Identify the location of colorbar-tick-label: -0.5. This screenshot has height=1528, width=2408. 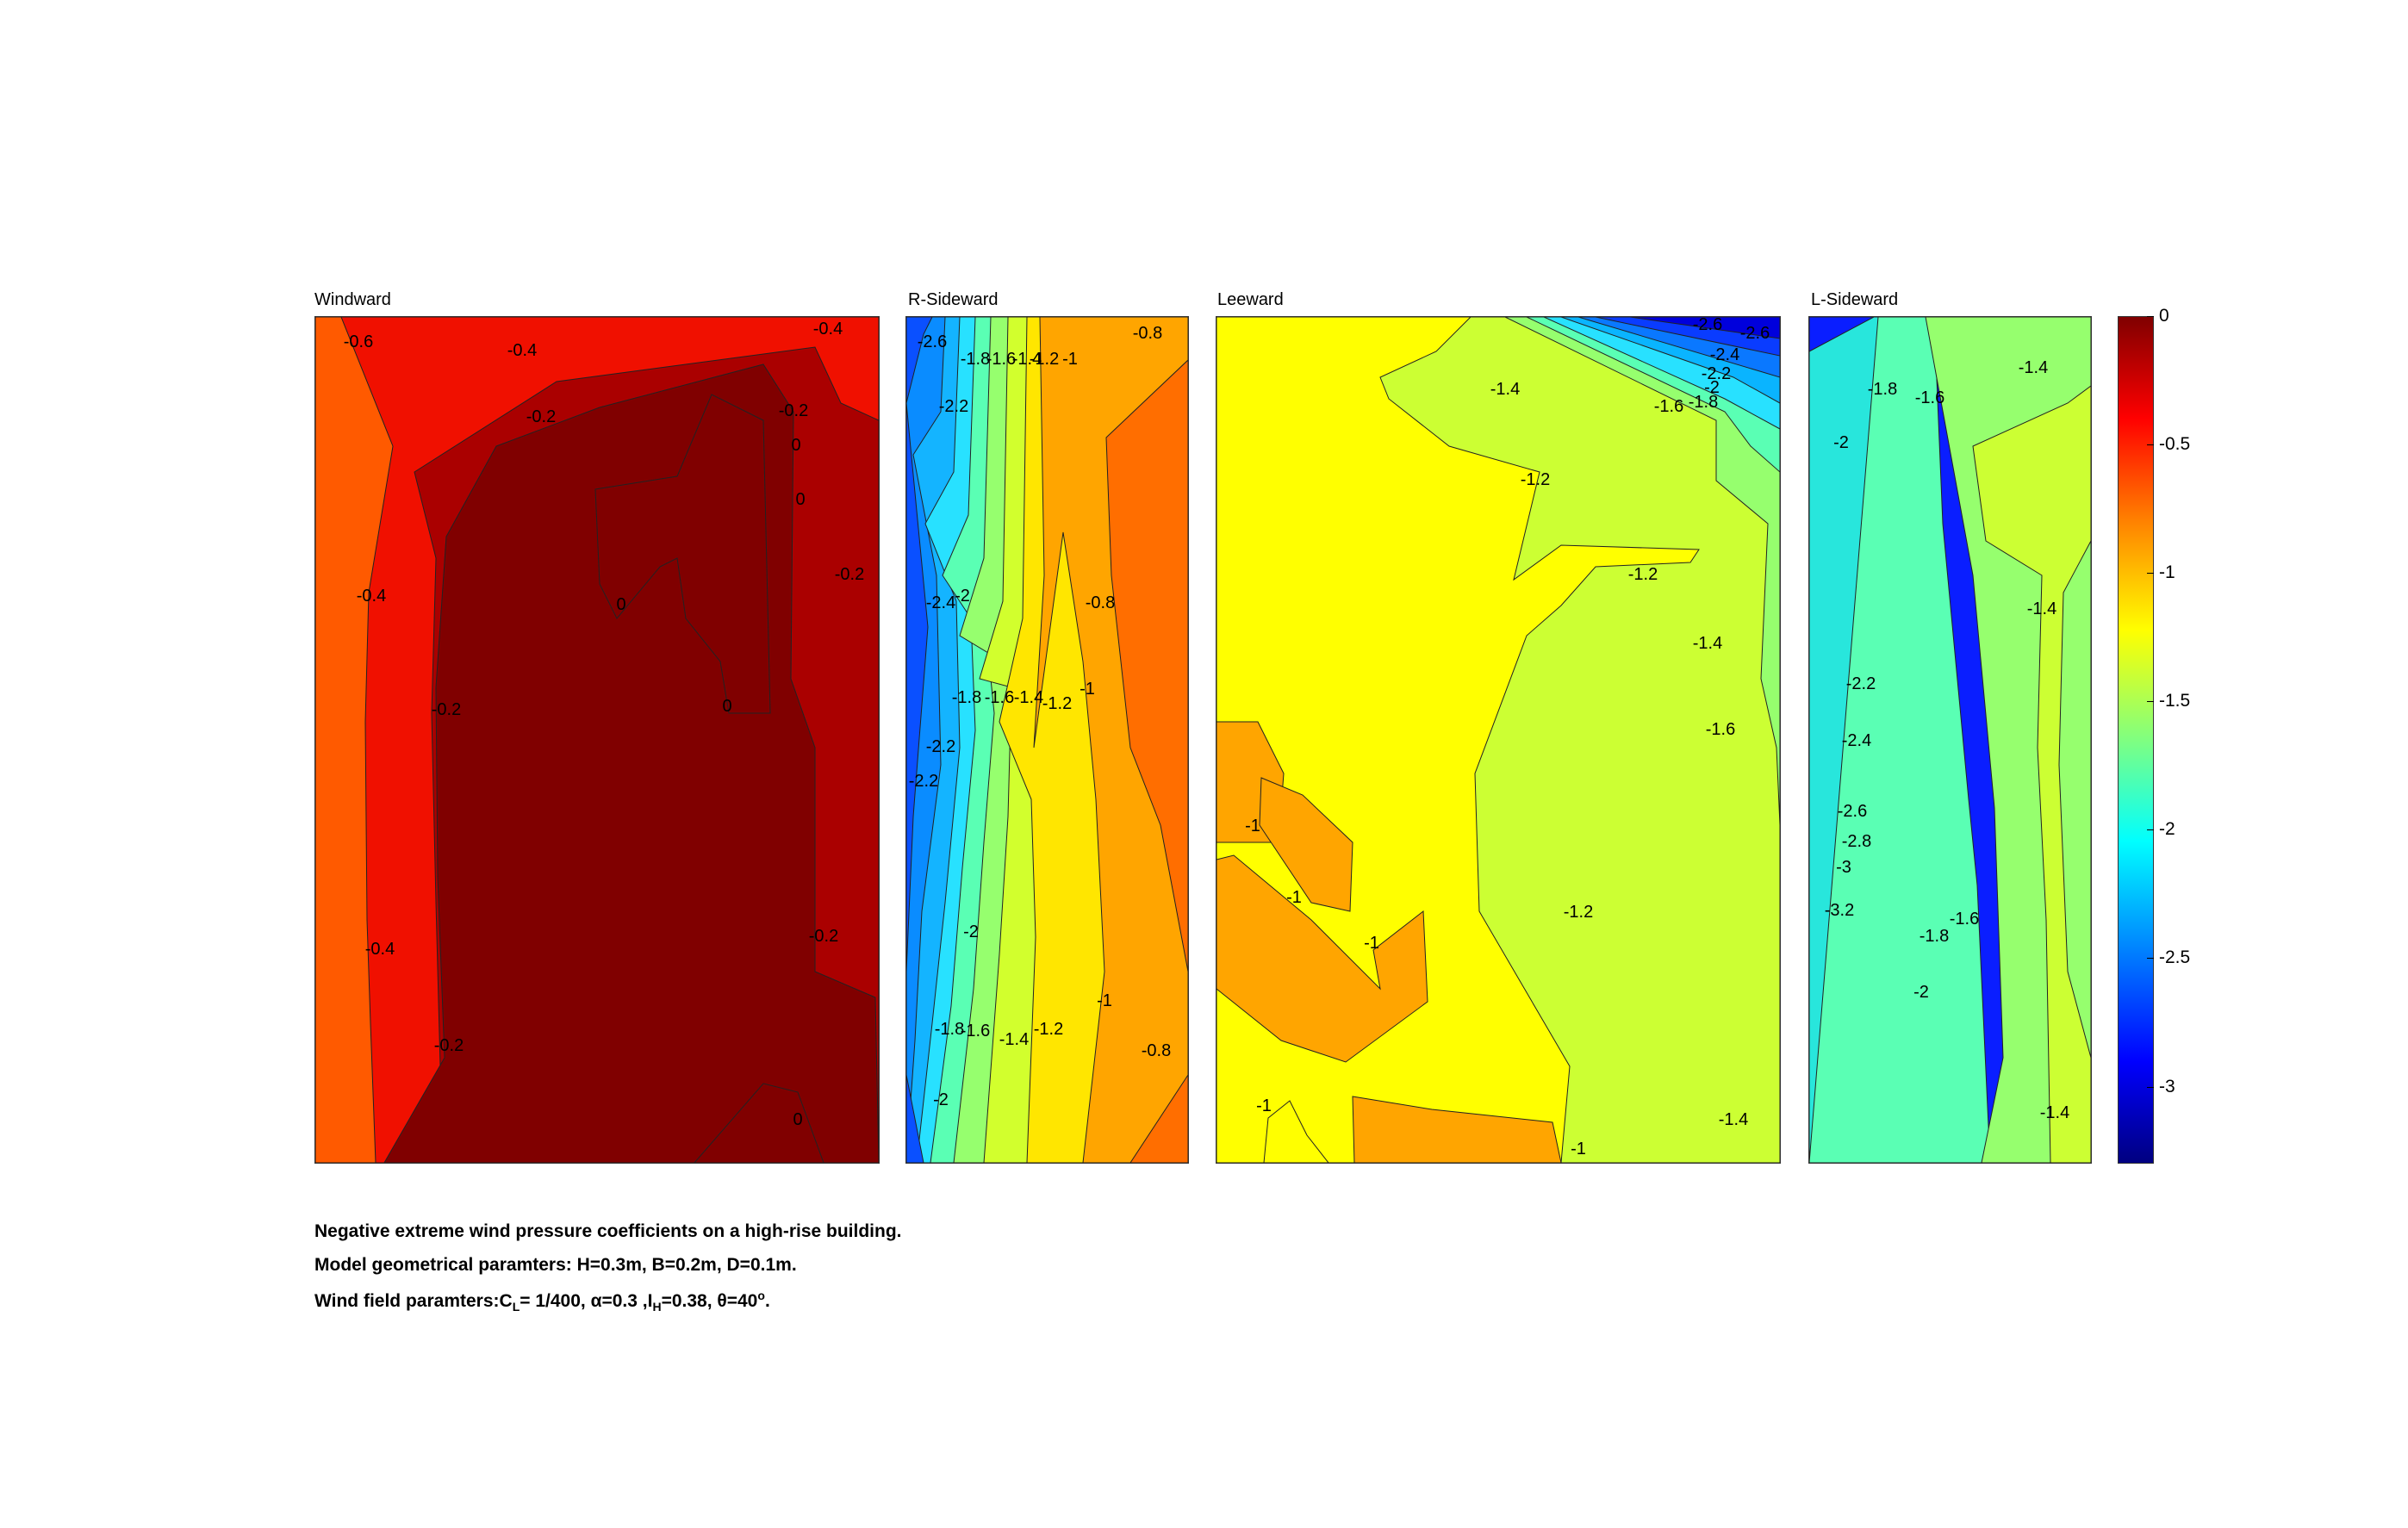
(2175, 444).